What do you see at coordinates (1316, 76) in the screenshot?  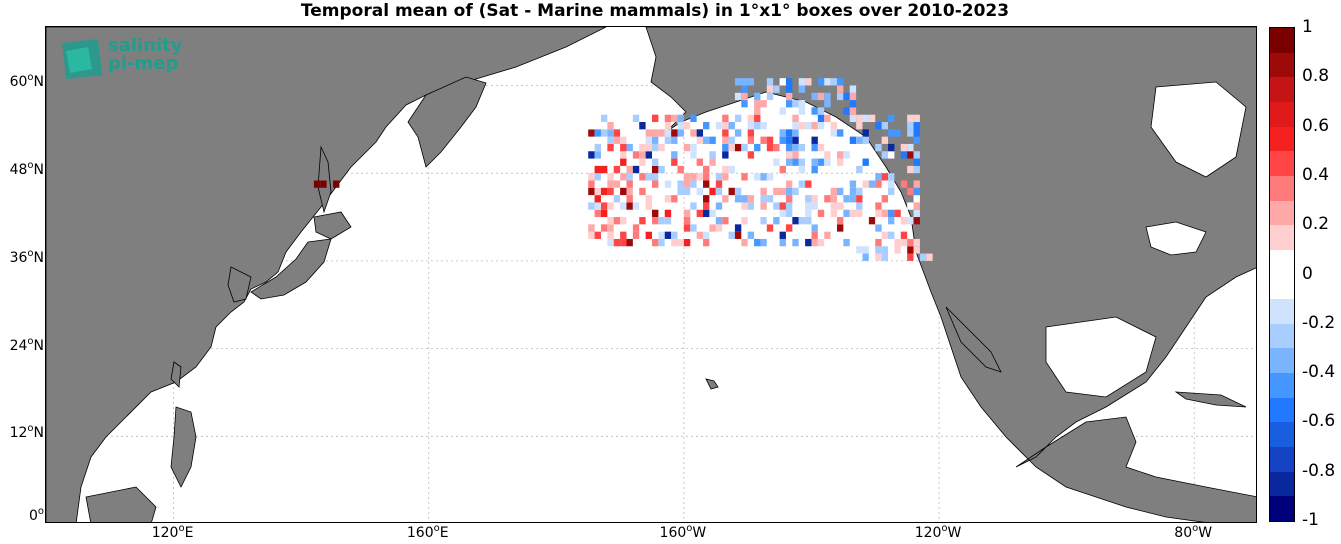 I see `colorbar-tick-label: 0.8` at bounding box center [1316, 76].